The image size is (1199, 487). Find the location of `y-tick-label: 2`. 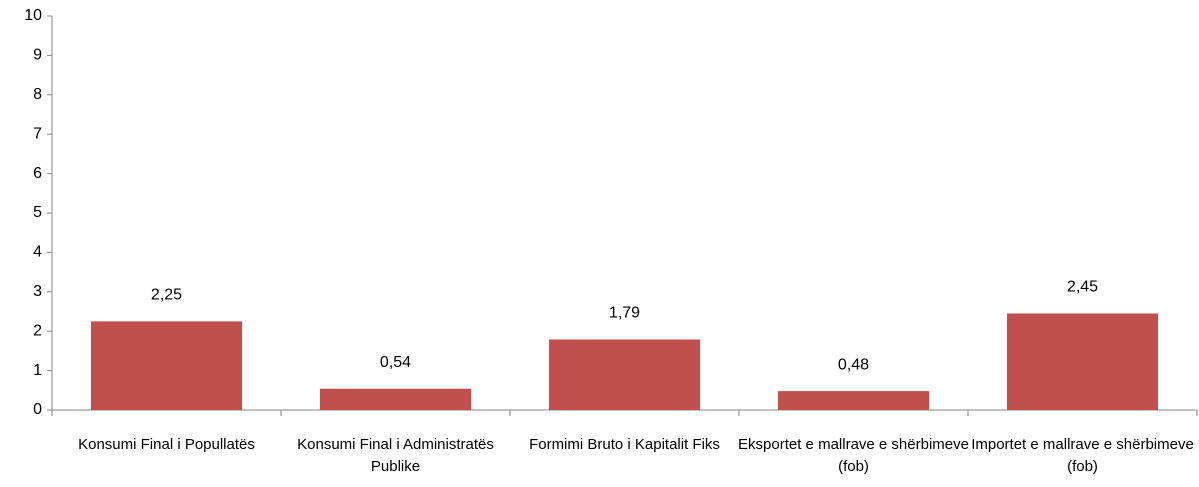

y-tick-label: 2 is located at coordinates (37, 330).